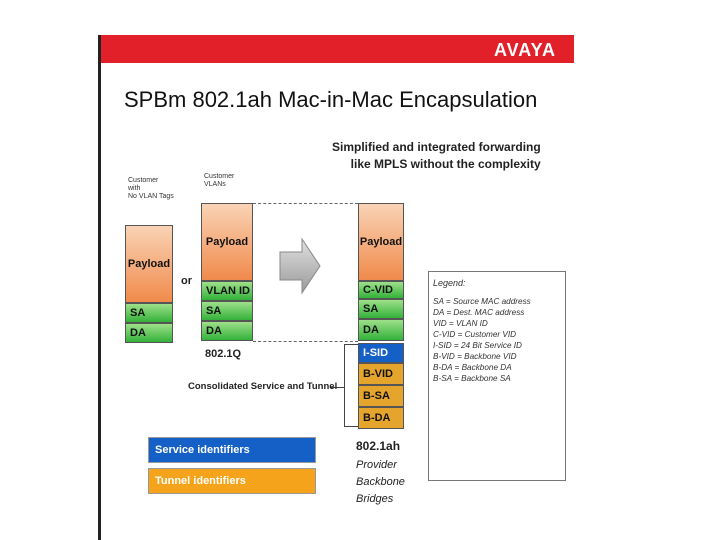 The width and height of the screenshot is (720, 540). Describe the element at coordinates (482, 301) in the screenshot. I see `legend-item: SA = Source MAC address` at that location.